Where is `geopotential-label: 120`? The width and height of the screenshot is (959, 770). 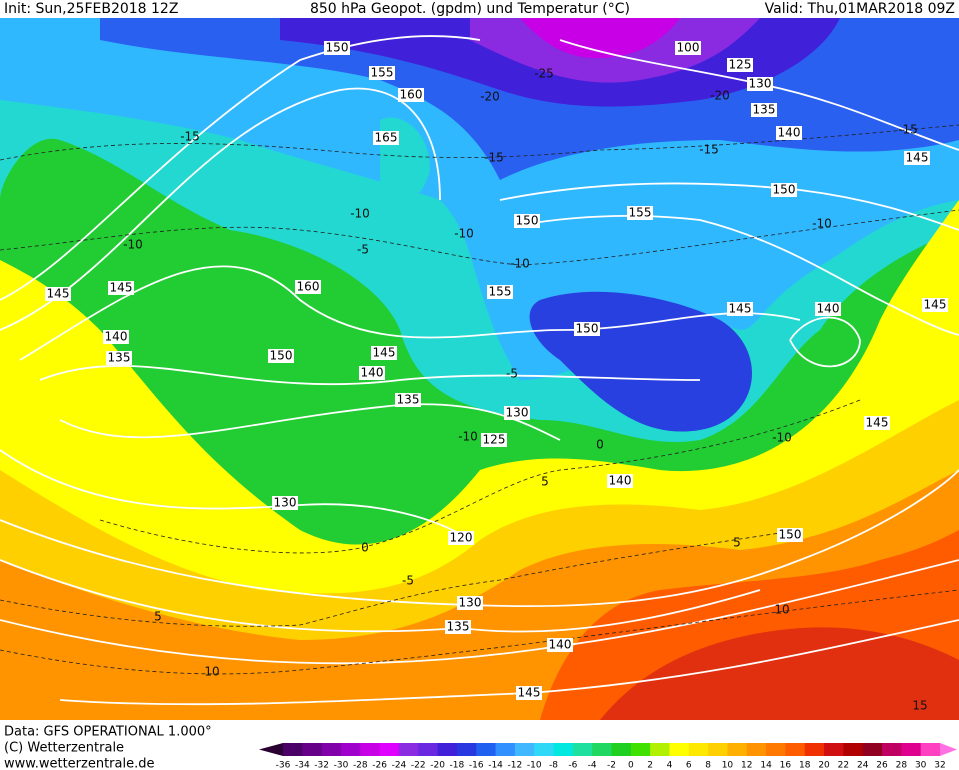 geopotential-label: 120 is located at coordinates (461, 538).